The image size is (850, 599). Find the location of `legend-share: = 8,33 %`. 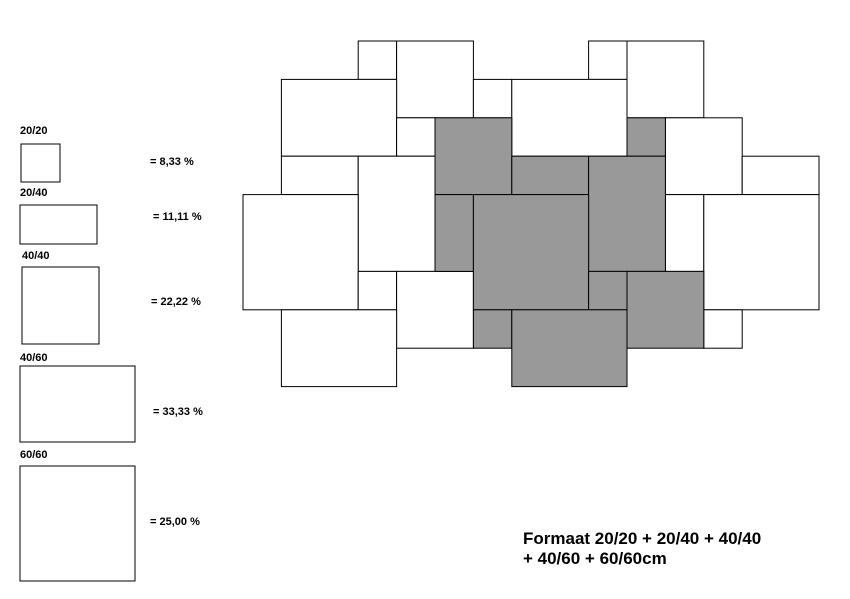

legend-share: = 8,33 % is located at coordinates (172, 162).